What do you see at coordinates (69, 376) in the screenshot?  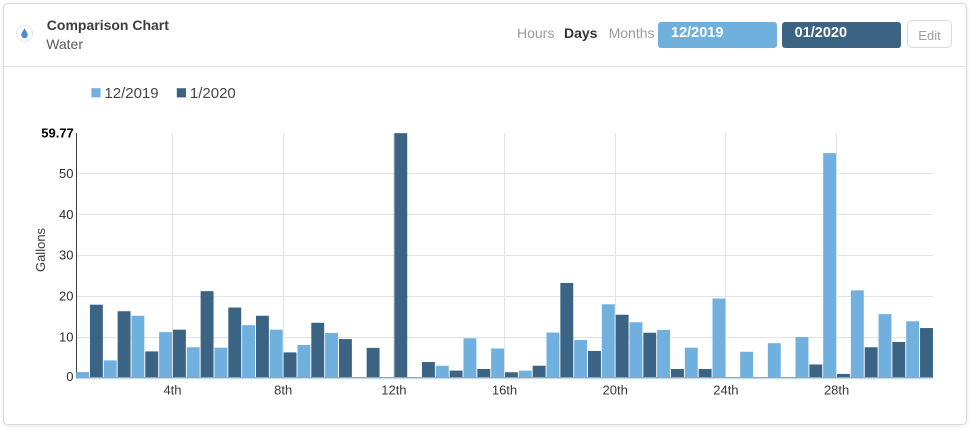 I see `svg-text: 0` at bounding box center [69, 376].